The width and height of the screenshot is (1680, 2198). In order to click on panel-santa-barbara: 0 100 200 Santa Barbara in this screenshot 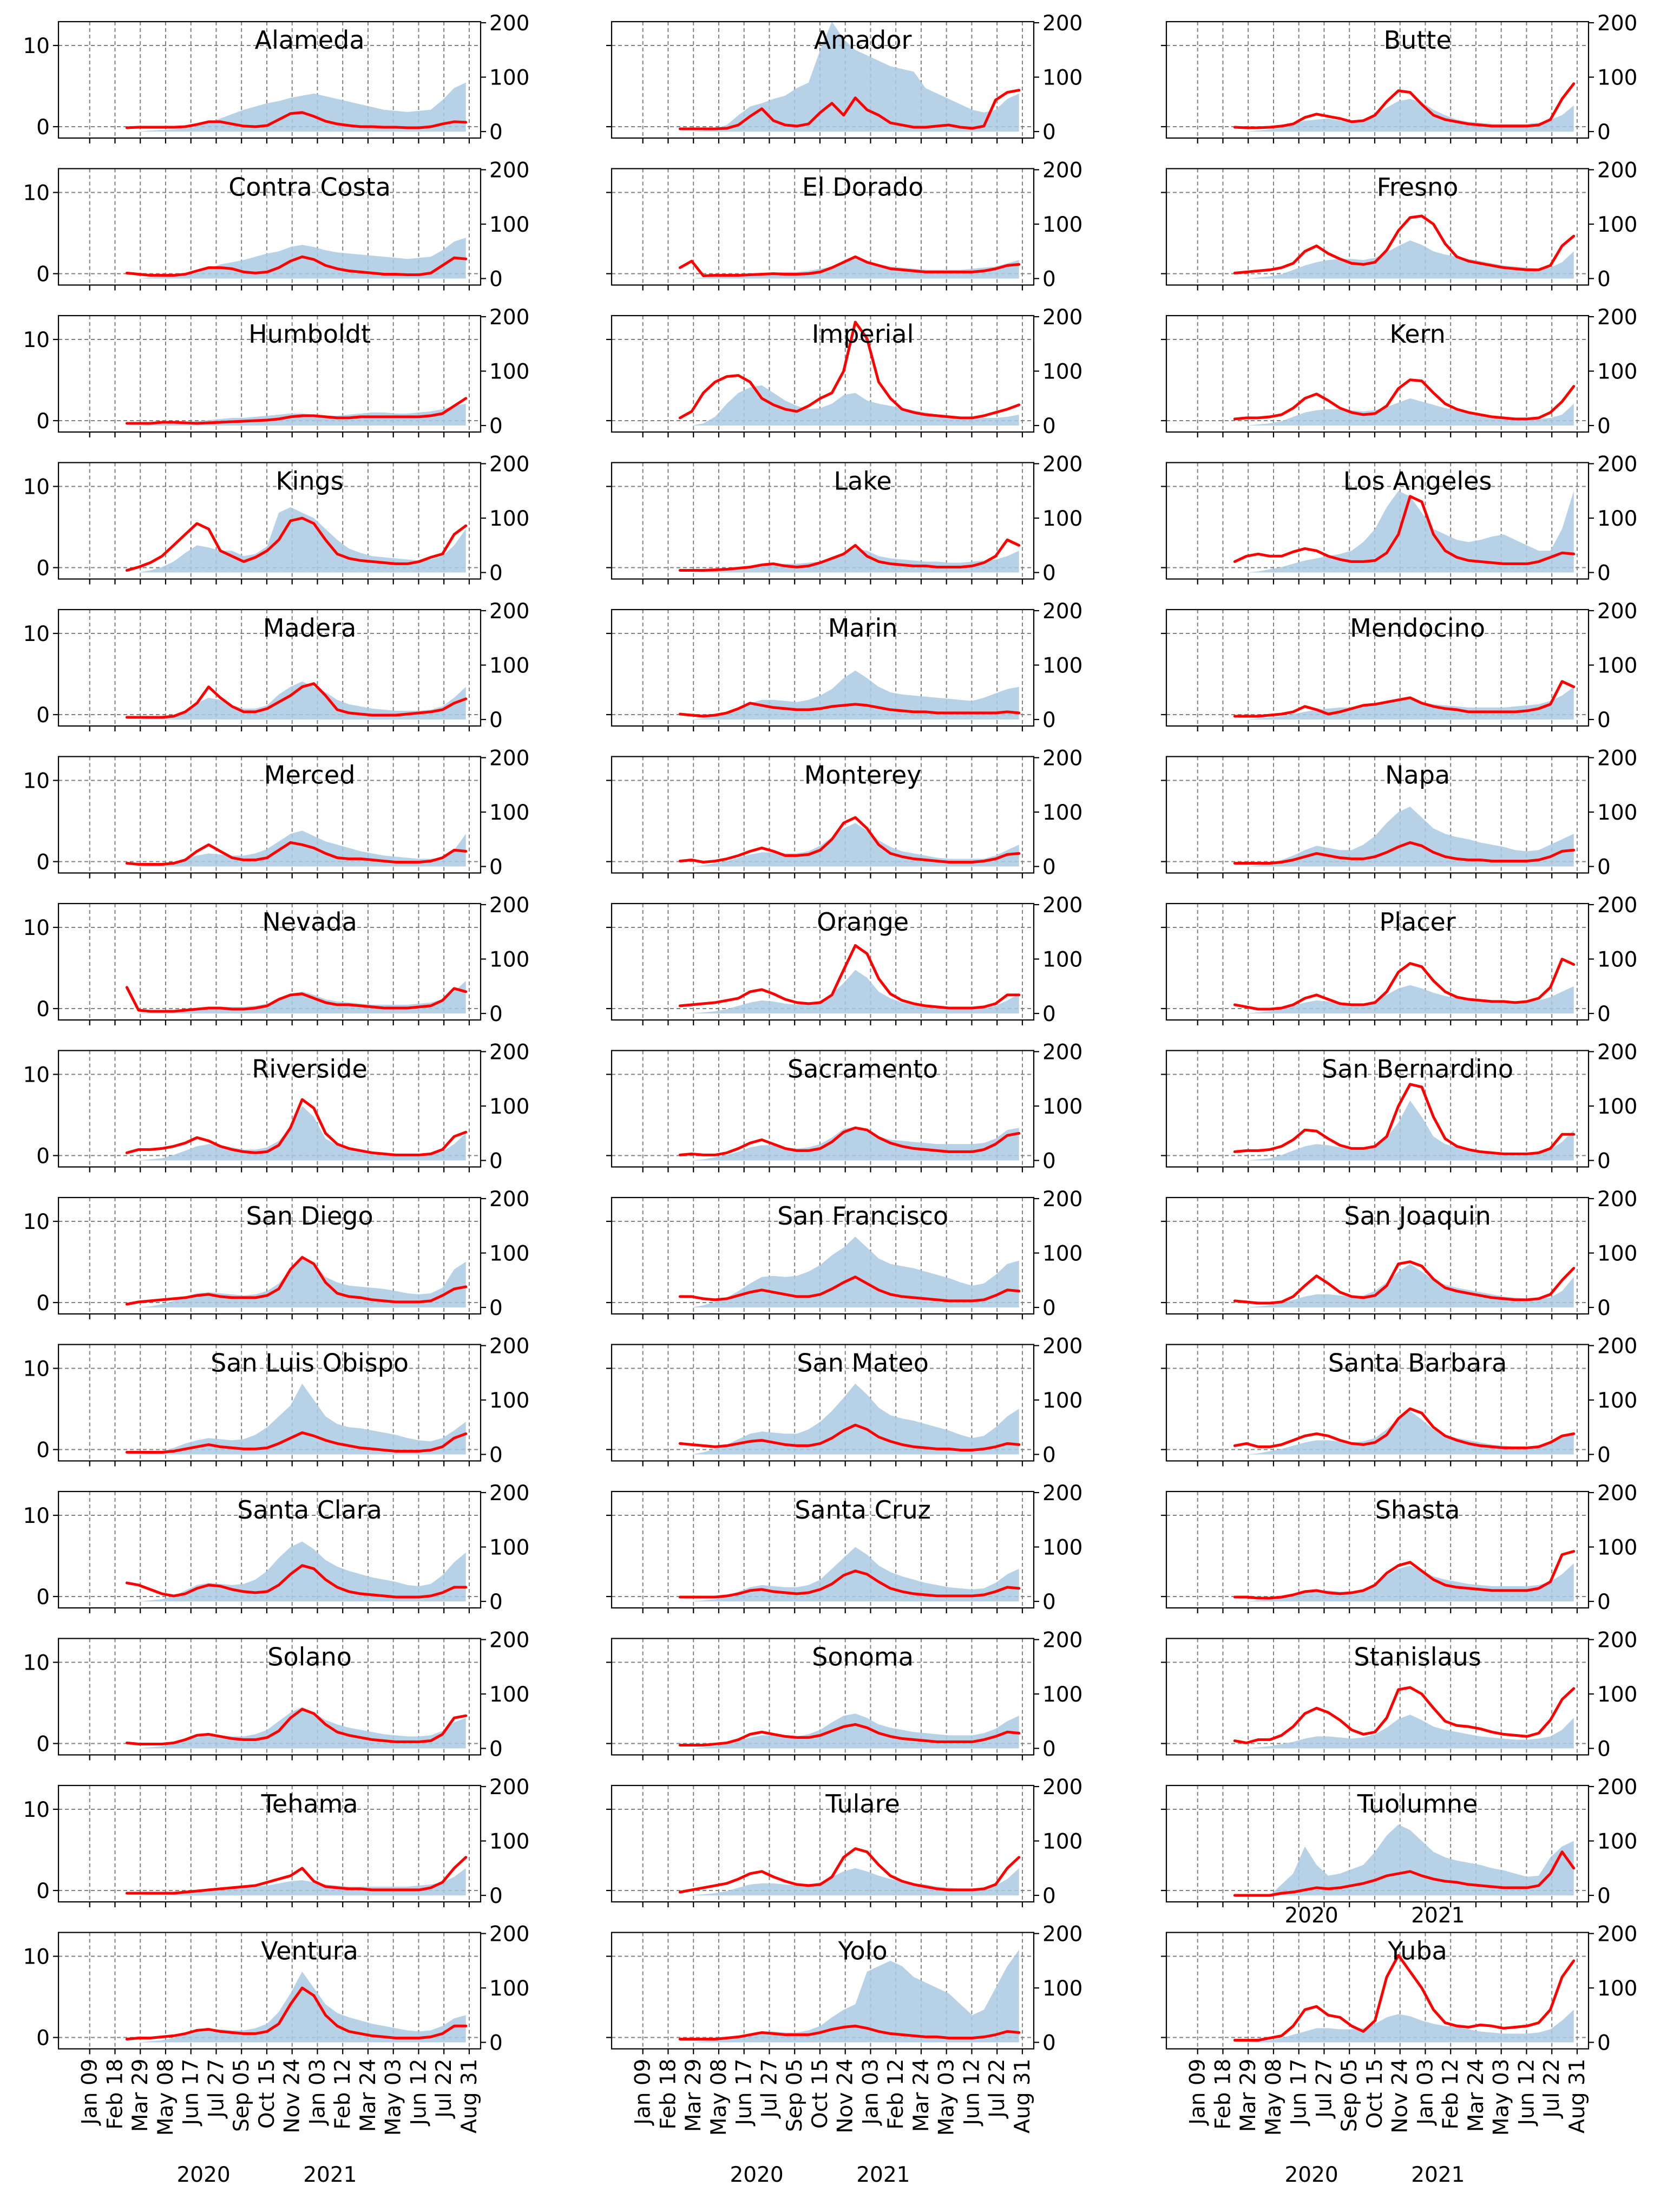, I will do `click(1399, 1401)`.